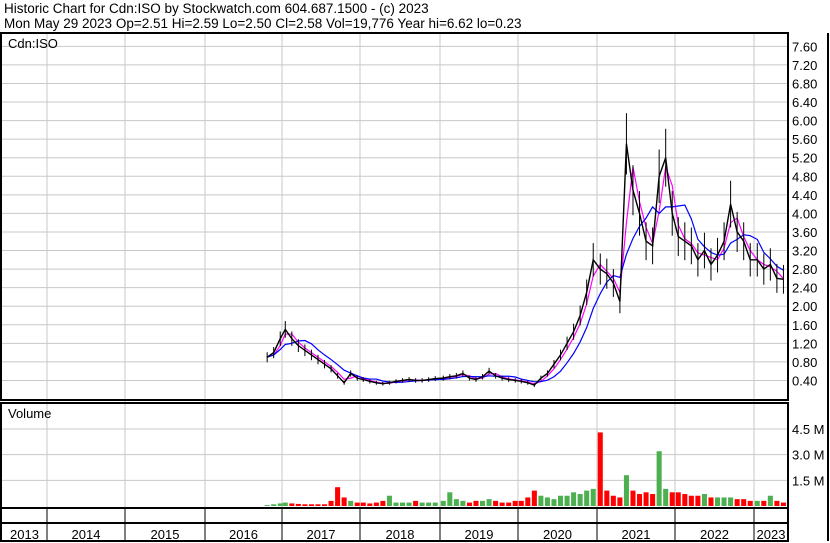 This screenshot has width=830, height=543. Describe the element at coordinates (804, 325) in the screenshot. I see `price-tick-label: 1.60` at that location.